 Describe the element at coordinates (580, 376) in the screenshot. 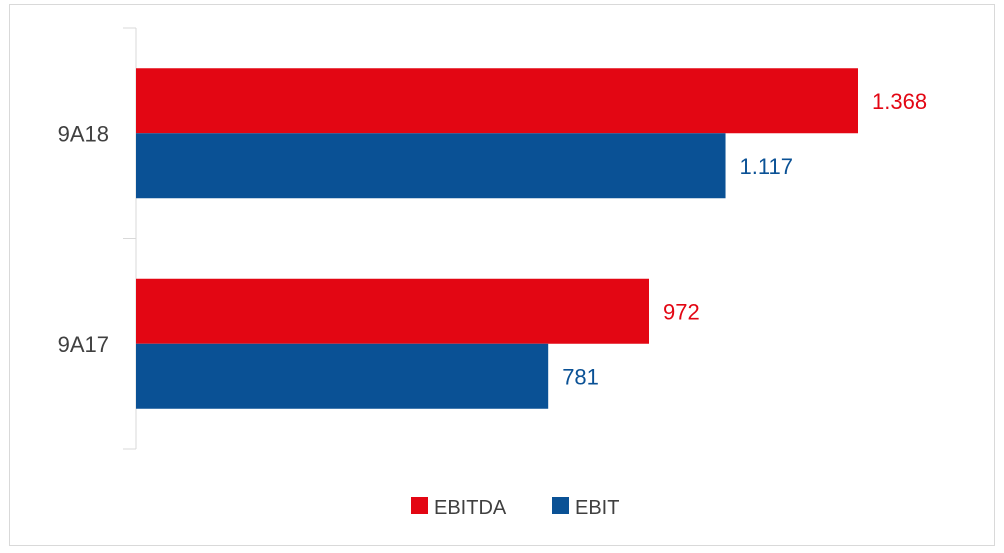

I see `data-label-ebit-9A17: 781` at that location.